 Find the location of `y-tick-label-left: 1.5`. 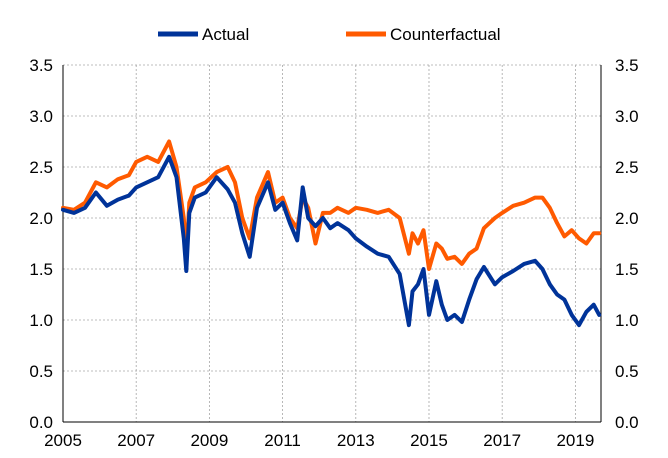

y-tick-label-left: 1.5 is located at coordinates (41, 269).